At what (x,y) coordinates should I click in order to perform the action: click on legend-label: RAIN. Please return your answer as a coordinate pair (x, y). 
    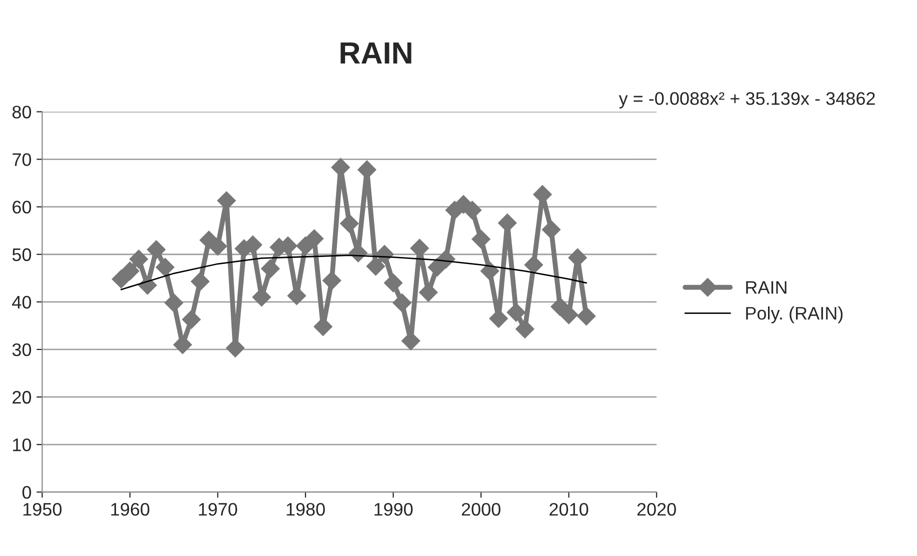
    Looking at the image, I should click on (766, 287).